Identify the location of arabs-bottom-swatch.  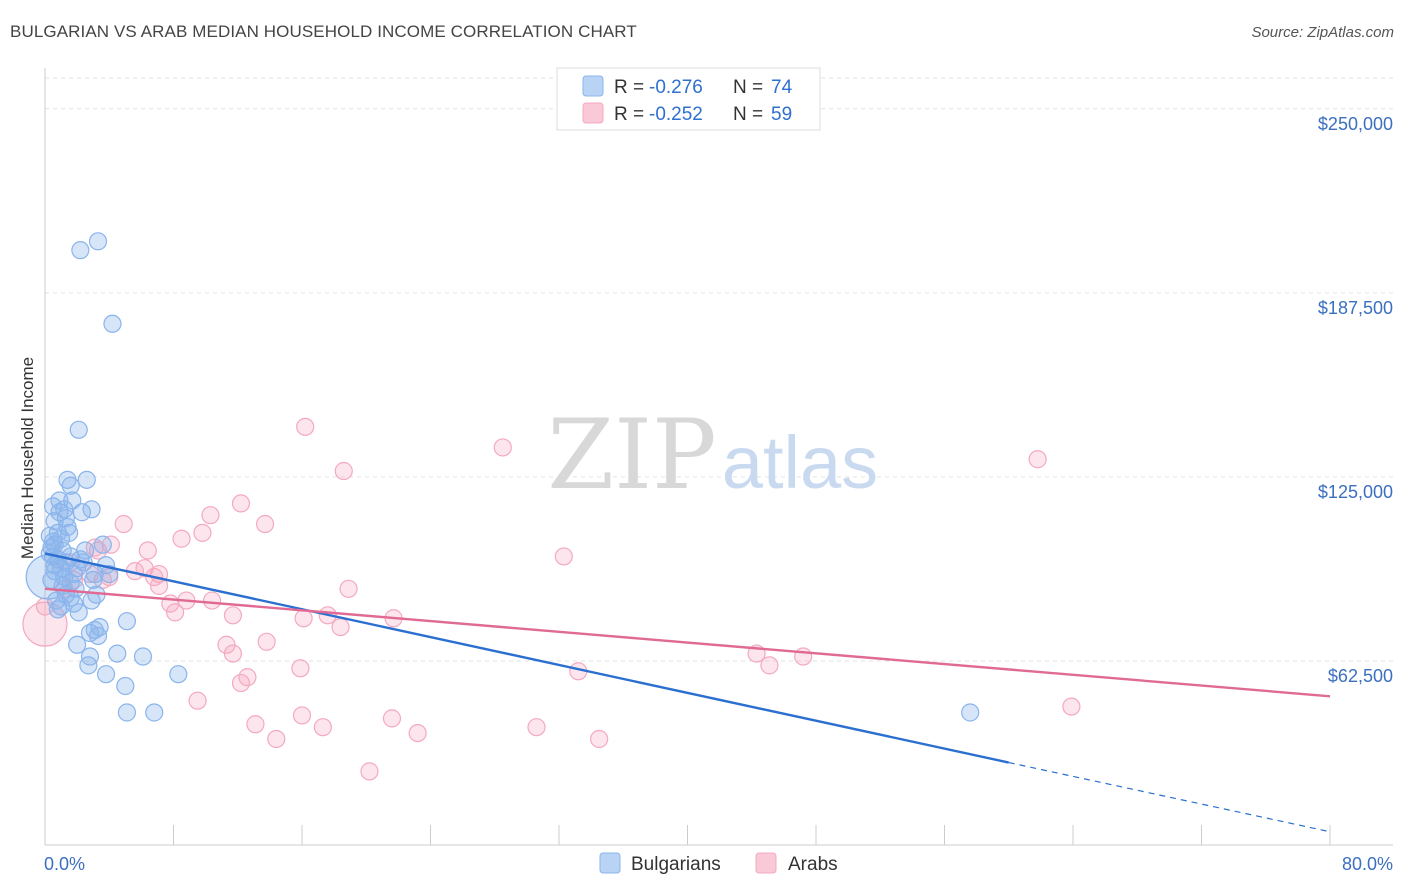
(766, 863).